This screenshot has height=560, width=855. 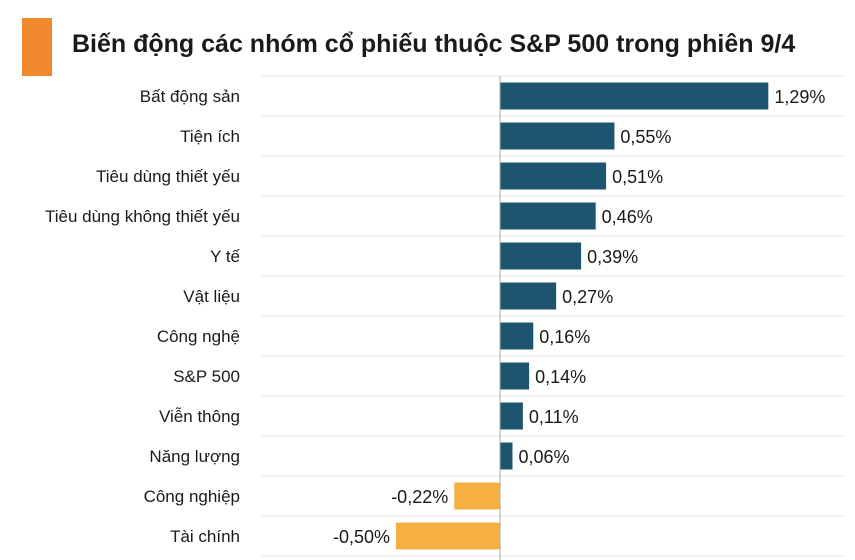 What do you see at coordinates (205, 536) in the screenshot?
I see `category-label: Tài chính` at bounding box center [205, 536].